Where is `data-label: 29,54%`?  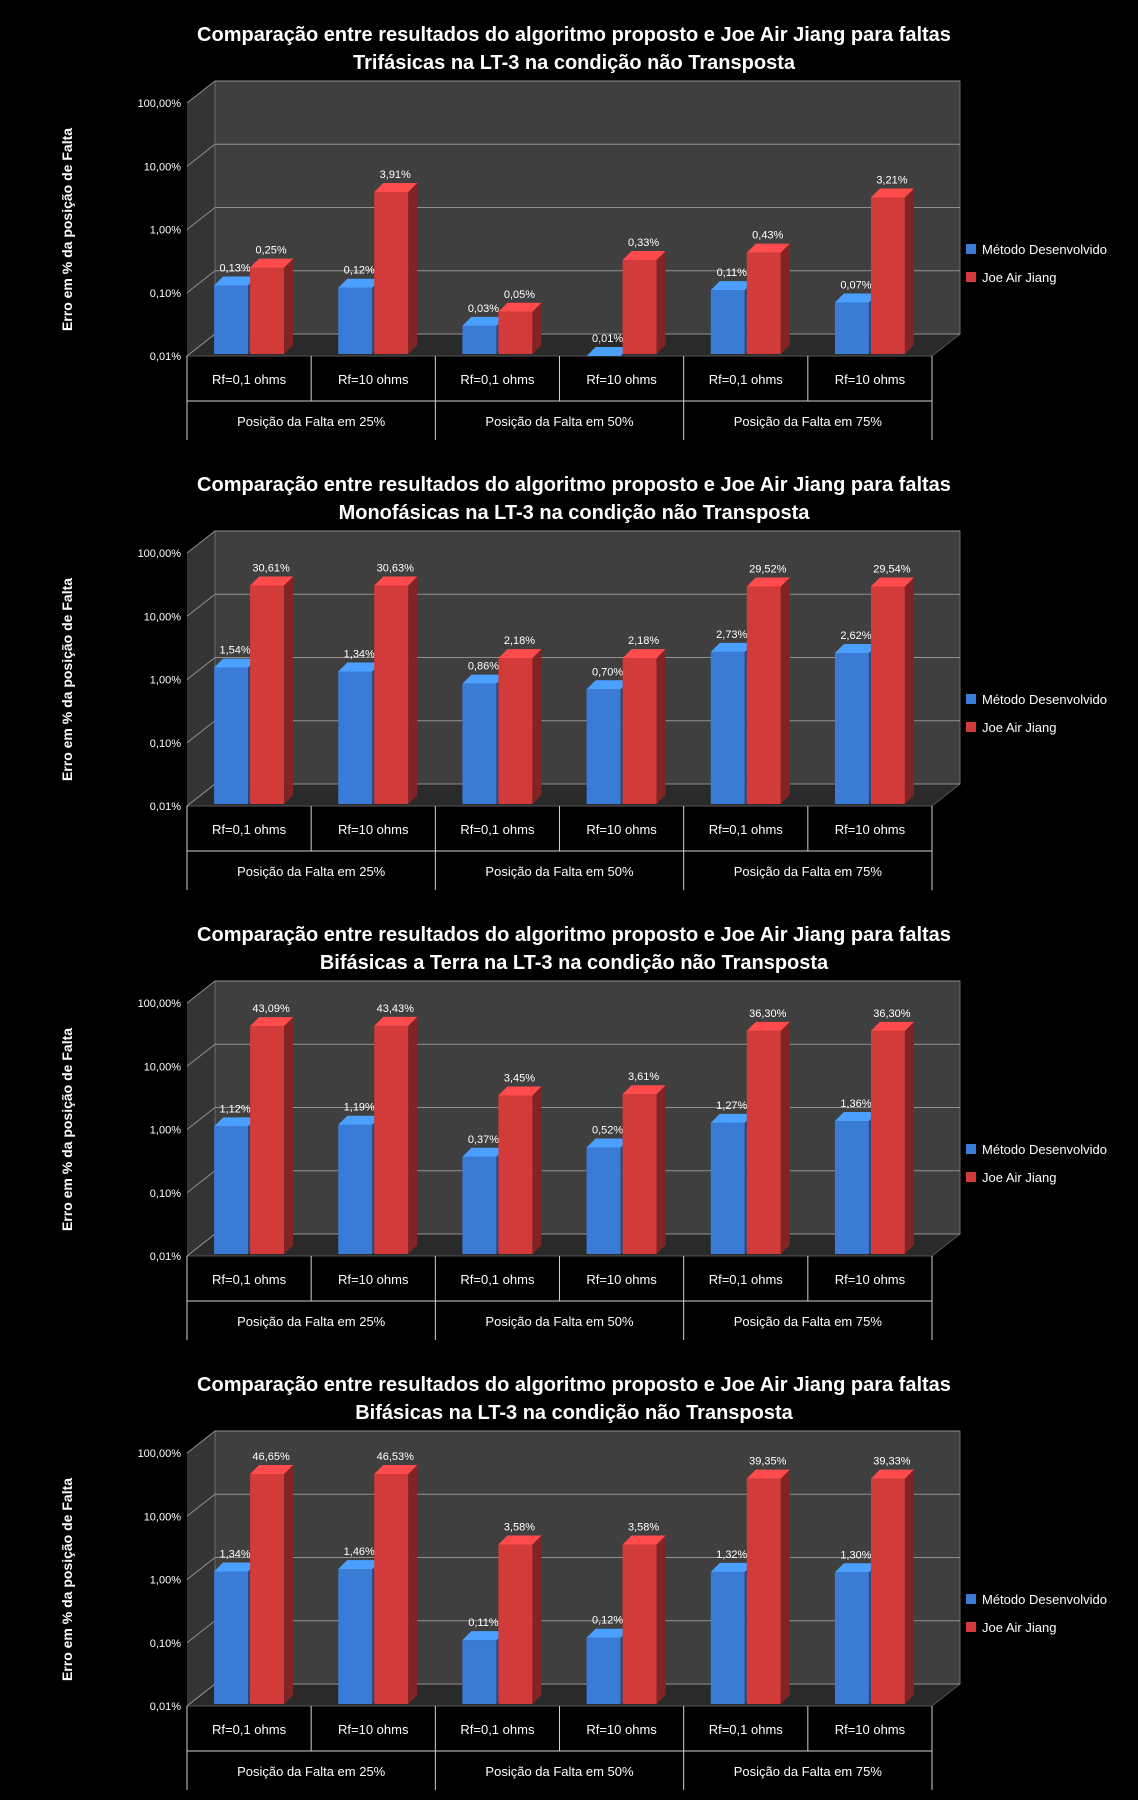 data-label: 29,54% is located at coordinates (892, 569).